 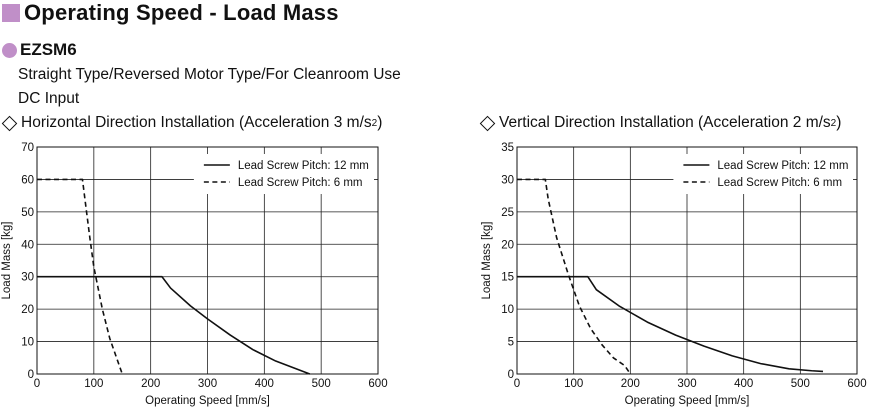 I want to click on page-title-row: Operating Speed - Load Mass, so click(x=170, y=13).